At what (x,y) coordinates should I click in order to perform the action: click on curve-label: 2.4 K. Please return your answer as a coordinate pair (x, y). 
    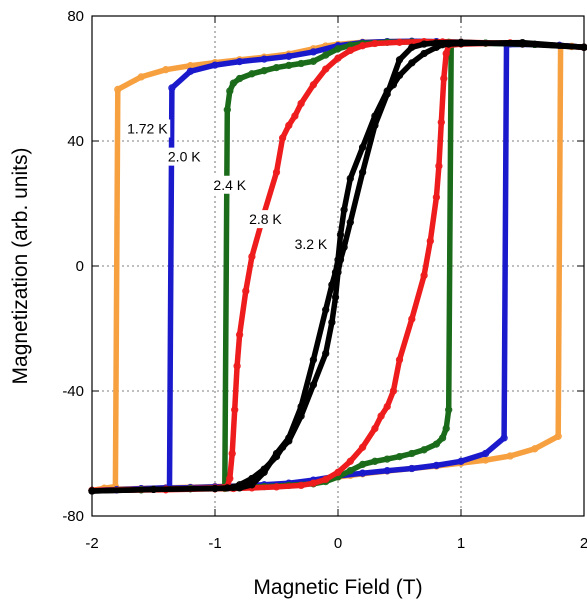
    Looking at the image, I should click on (230, 184).